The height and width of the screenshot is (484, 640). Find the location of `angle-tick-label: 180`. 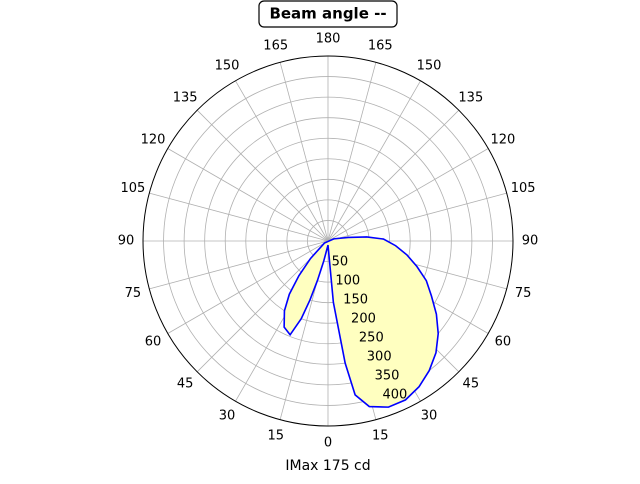

angle-tick-label: 180 is located at coordinates (328, 39).